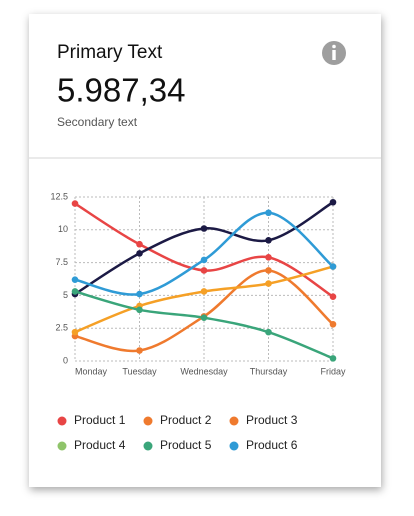  Describe the element at coordinates (333, 371) in the screenshot. I see `x-tick-label: Friday` at that location.